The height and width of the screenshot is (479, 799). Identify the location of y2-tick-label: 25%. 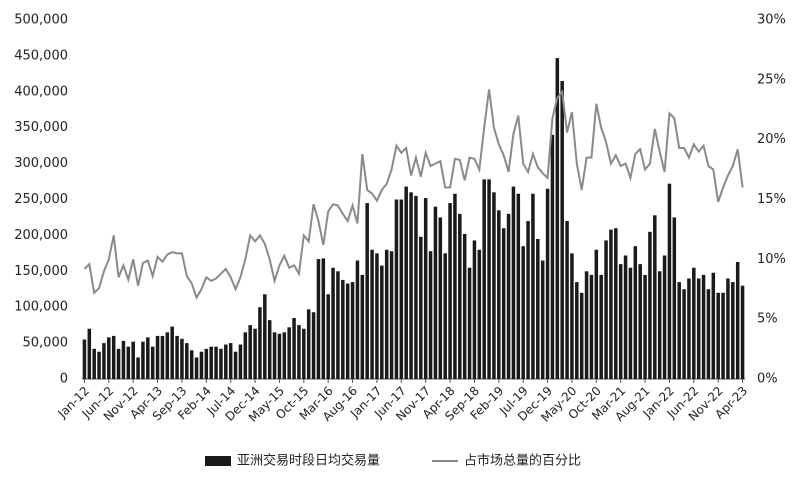
(771, 79).